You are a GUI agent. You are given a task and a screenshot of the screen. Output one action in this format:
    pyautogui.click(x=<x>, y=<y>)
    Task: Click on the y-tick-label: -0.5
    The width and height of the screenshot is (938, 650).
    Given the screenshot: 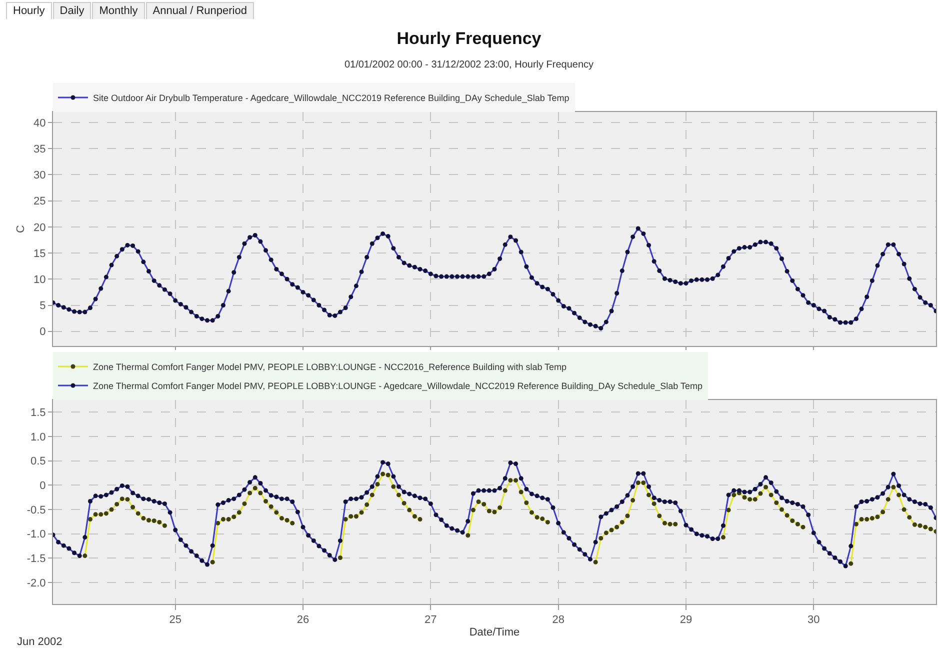 What is the action you would take?
    pyautogui.click(x=36, y=510)
    